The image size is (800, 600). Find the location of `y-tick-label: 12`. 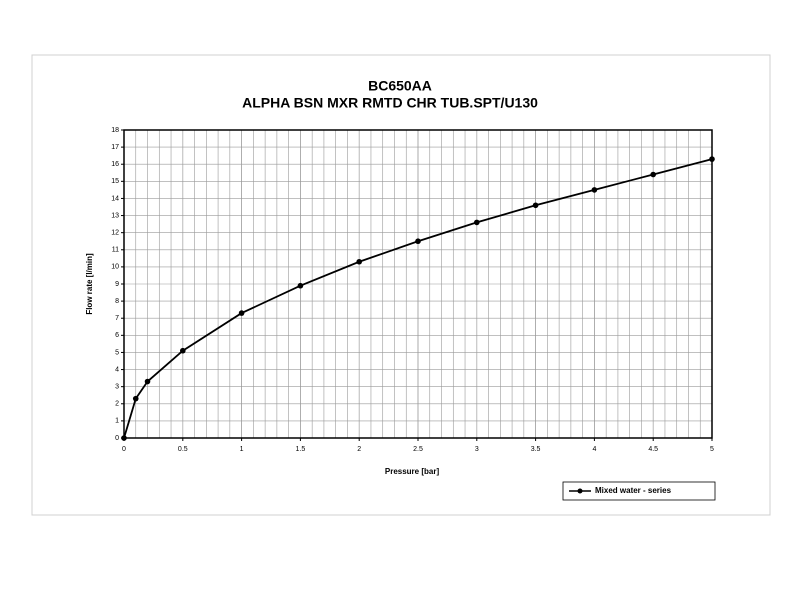

y-tick-label: 12 is located at coordinates (115, 233).